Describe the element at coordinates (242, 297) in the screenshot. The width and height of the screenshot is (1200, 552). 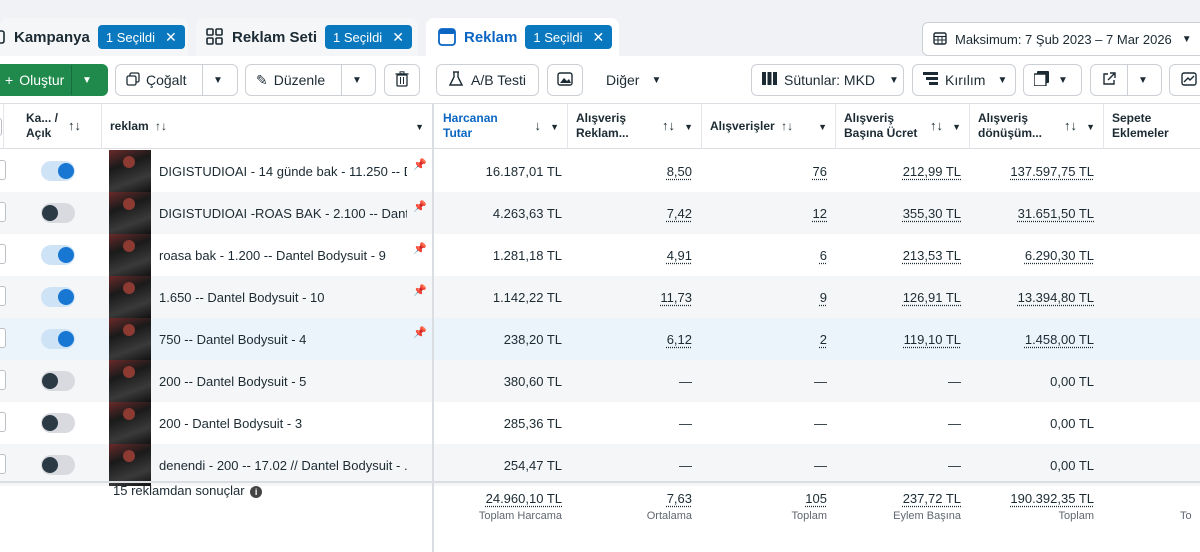
I see `ad-name: 1.650 -- Dantel Bodysuit - 10` at that location.